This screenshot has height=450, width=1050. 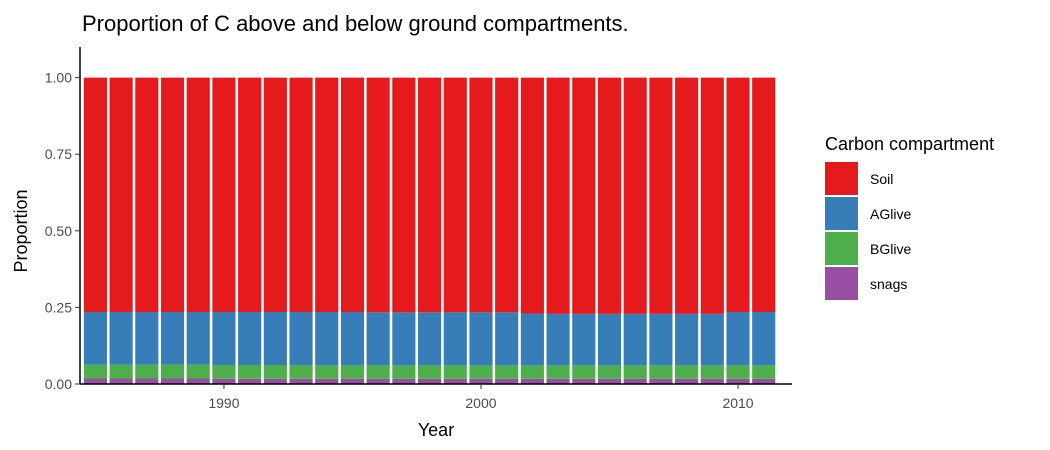 What do you see at coordinates (147, 381) in the screenshot?
I see `bar-snags-1987` at bounding box center [147, 381].